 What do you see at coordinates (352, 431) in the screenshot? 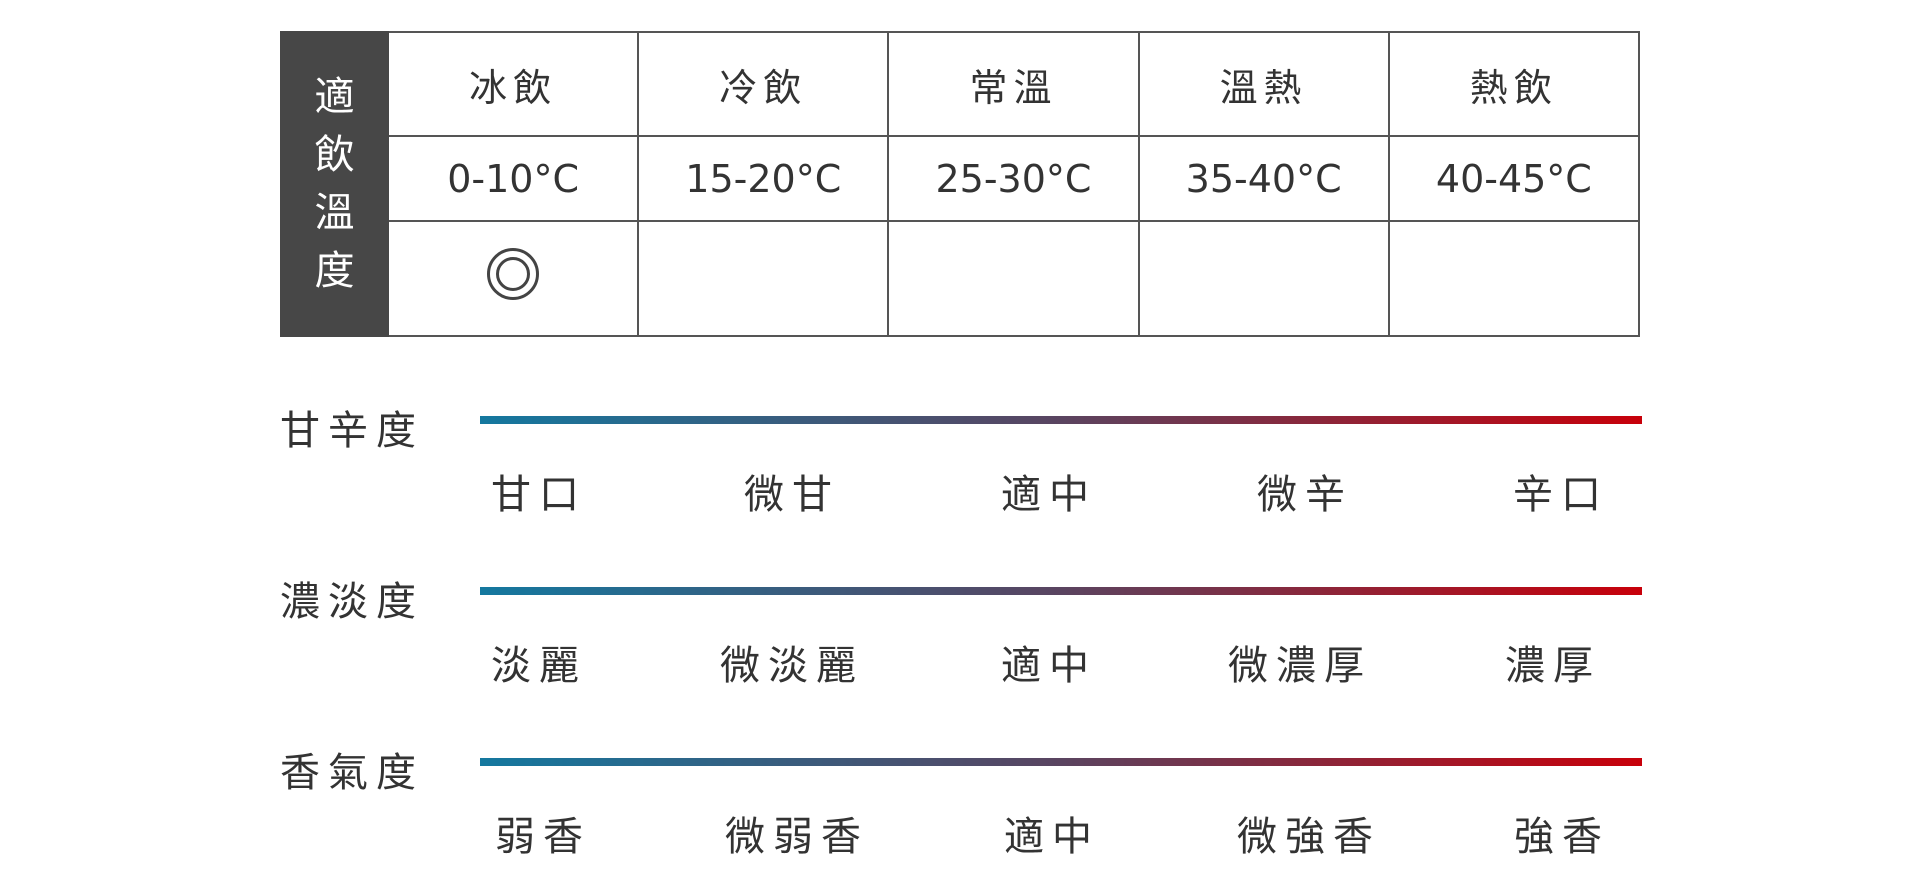
I see `scale-title: 甘辛度` at bounding box center [352, 431].